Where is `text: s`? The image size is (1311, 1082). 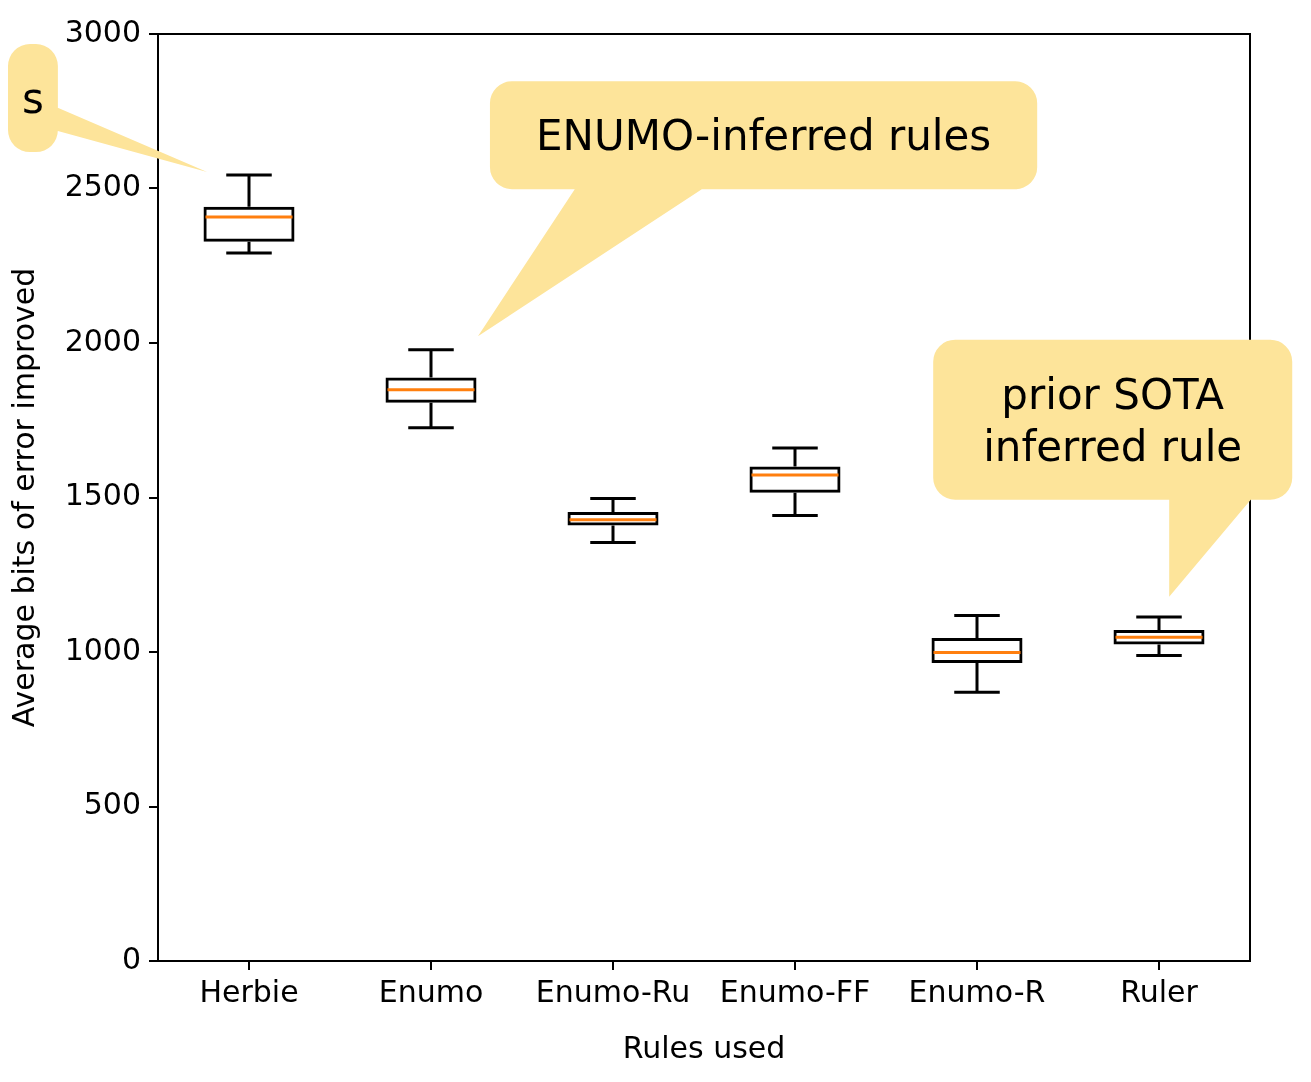
text: s is located at coordinates (33, 98).